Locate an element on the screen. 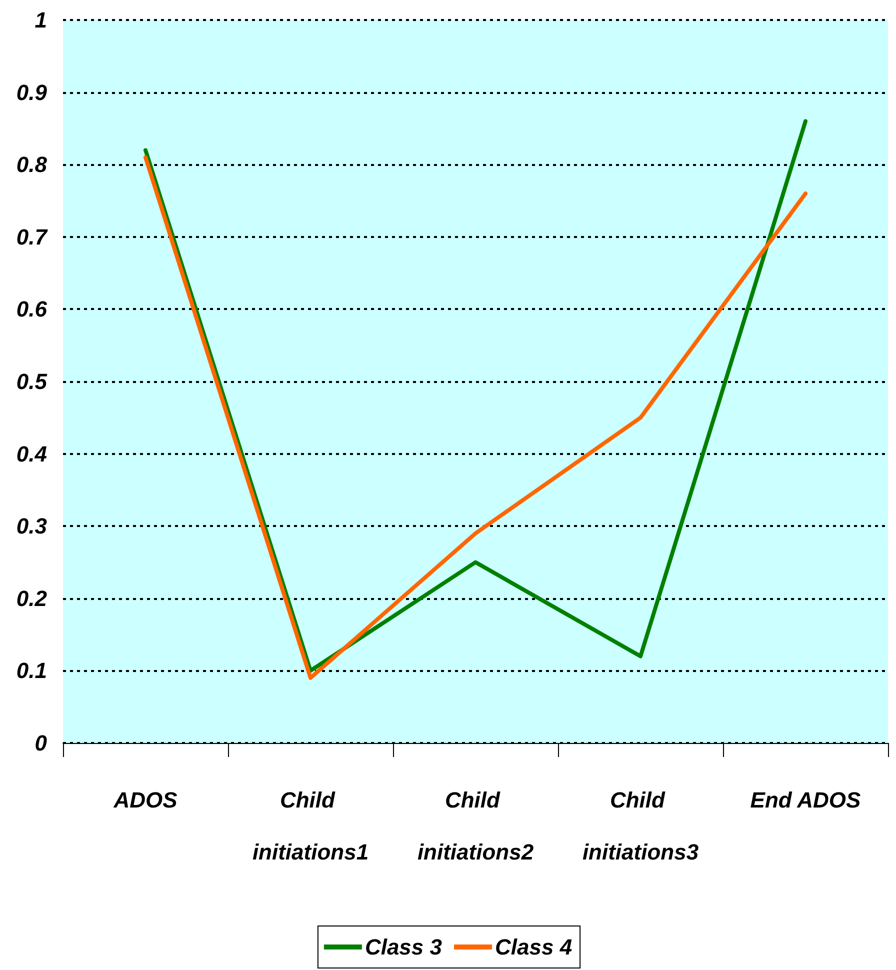  x-tick-label: ADOS is located at coordinates (145, 800).